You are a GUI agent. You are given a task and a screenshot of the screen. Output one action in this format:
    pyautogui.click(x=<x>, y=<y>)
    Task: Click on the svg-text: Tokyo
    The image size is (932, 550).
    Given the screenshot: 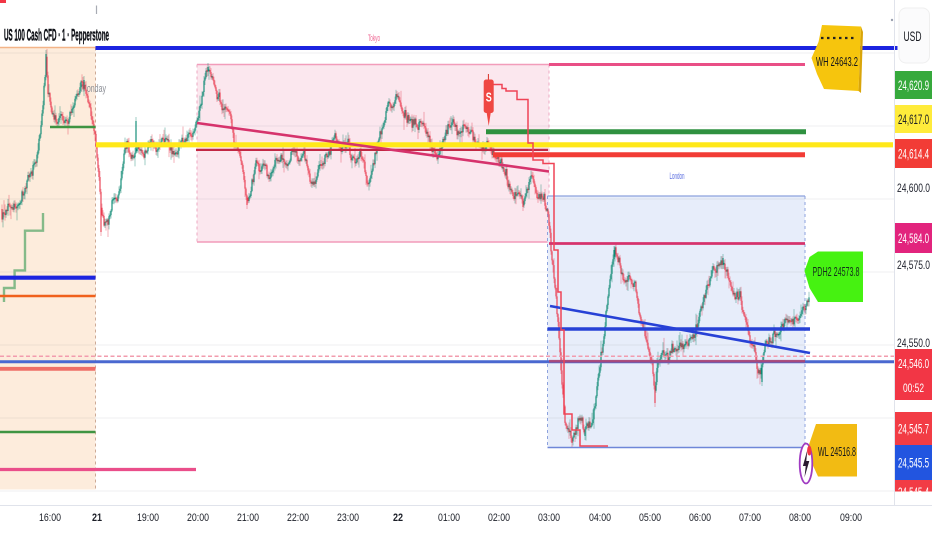 What is the action you would take?
    pyautogui.click(x=374, y=38)
    